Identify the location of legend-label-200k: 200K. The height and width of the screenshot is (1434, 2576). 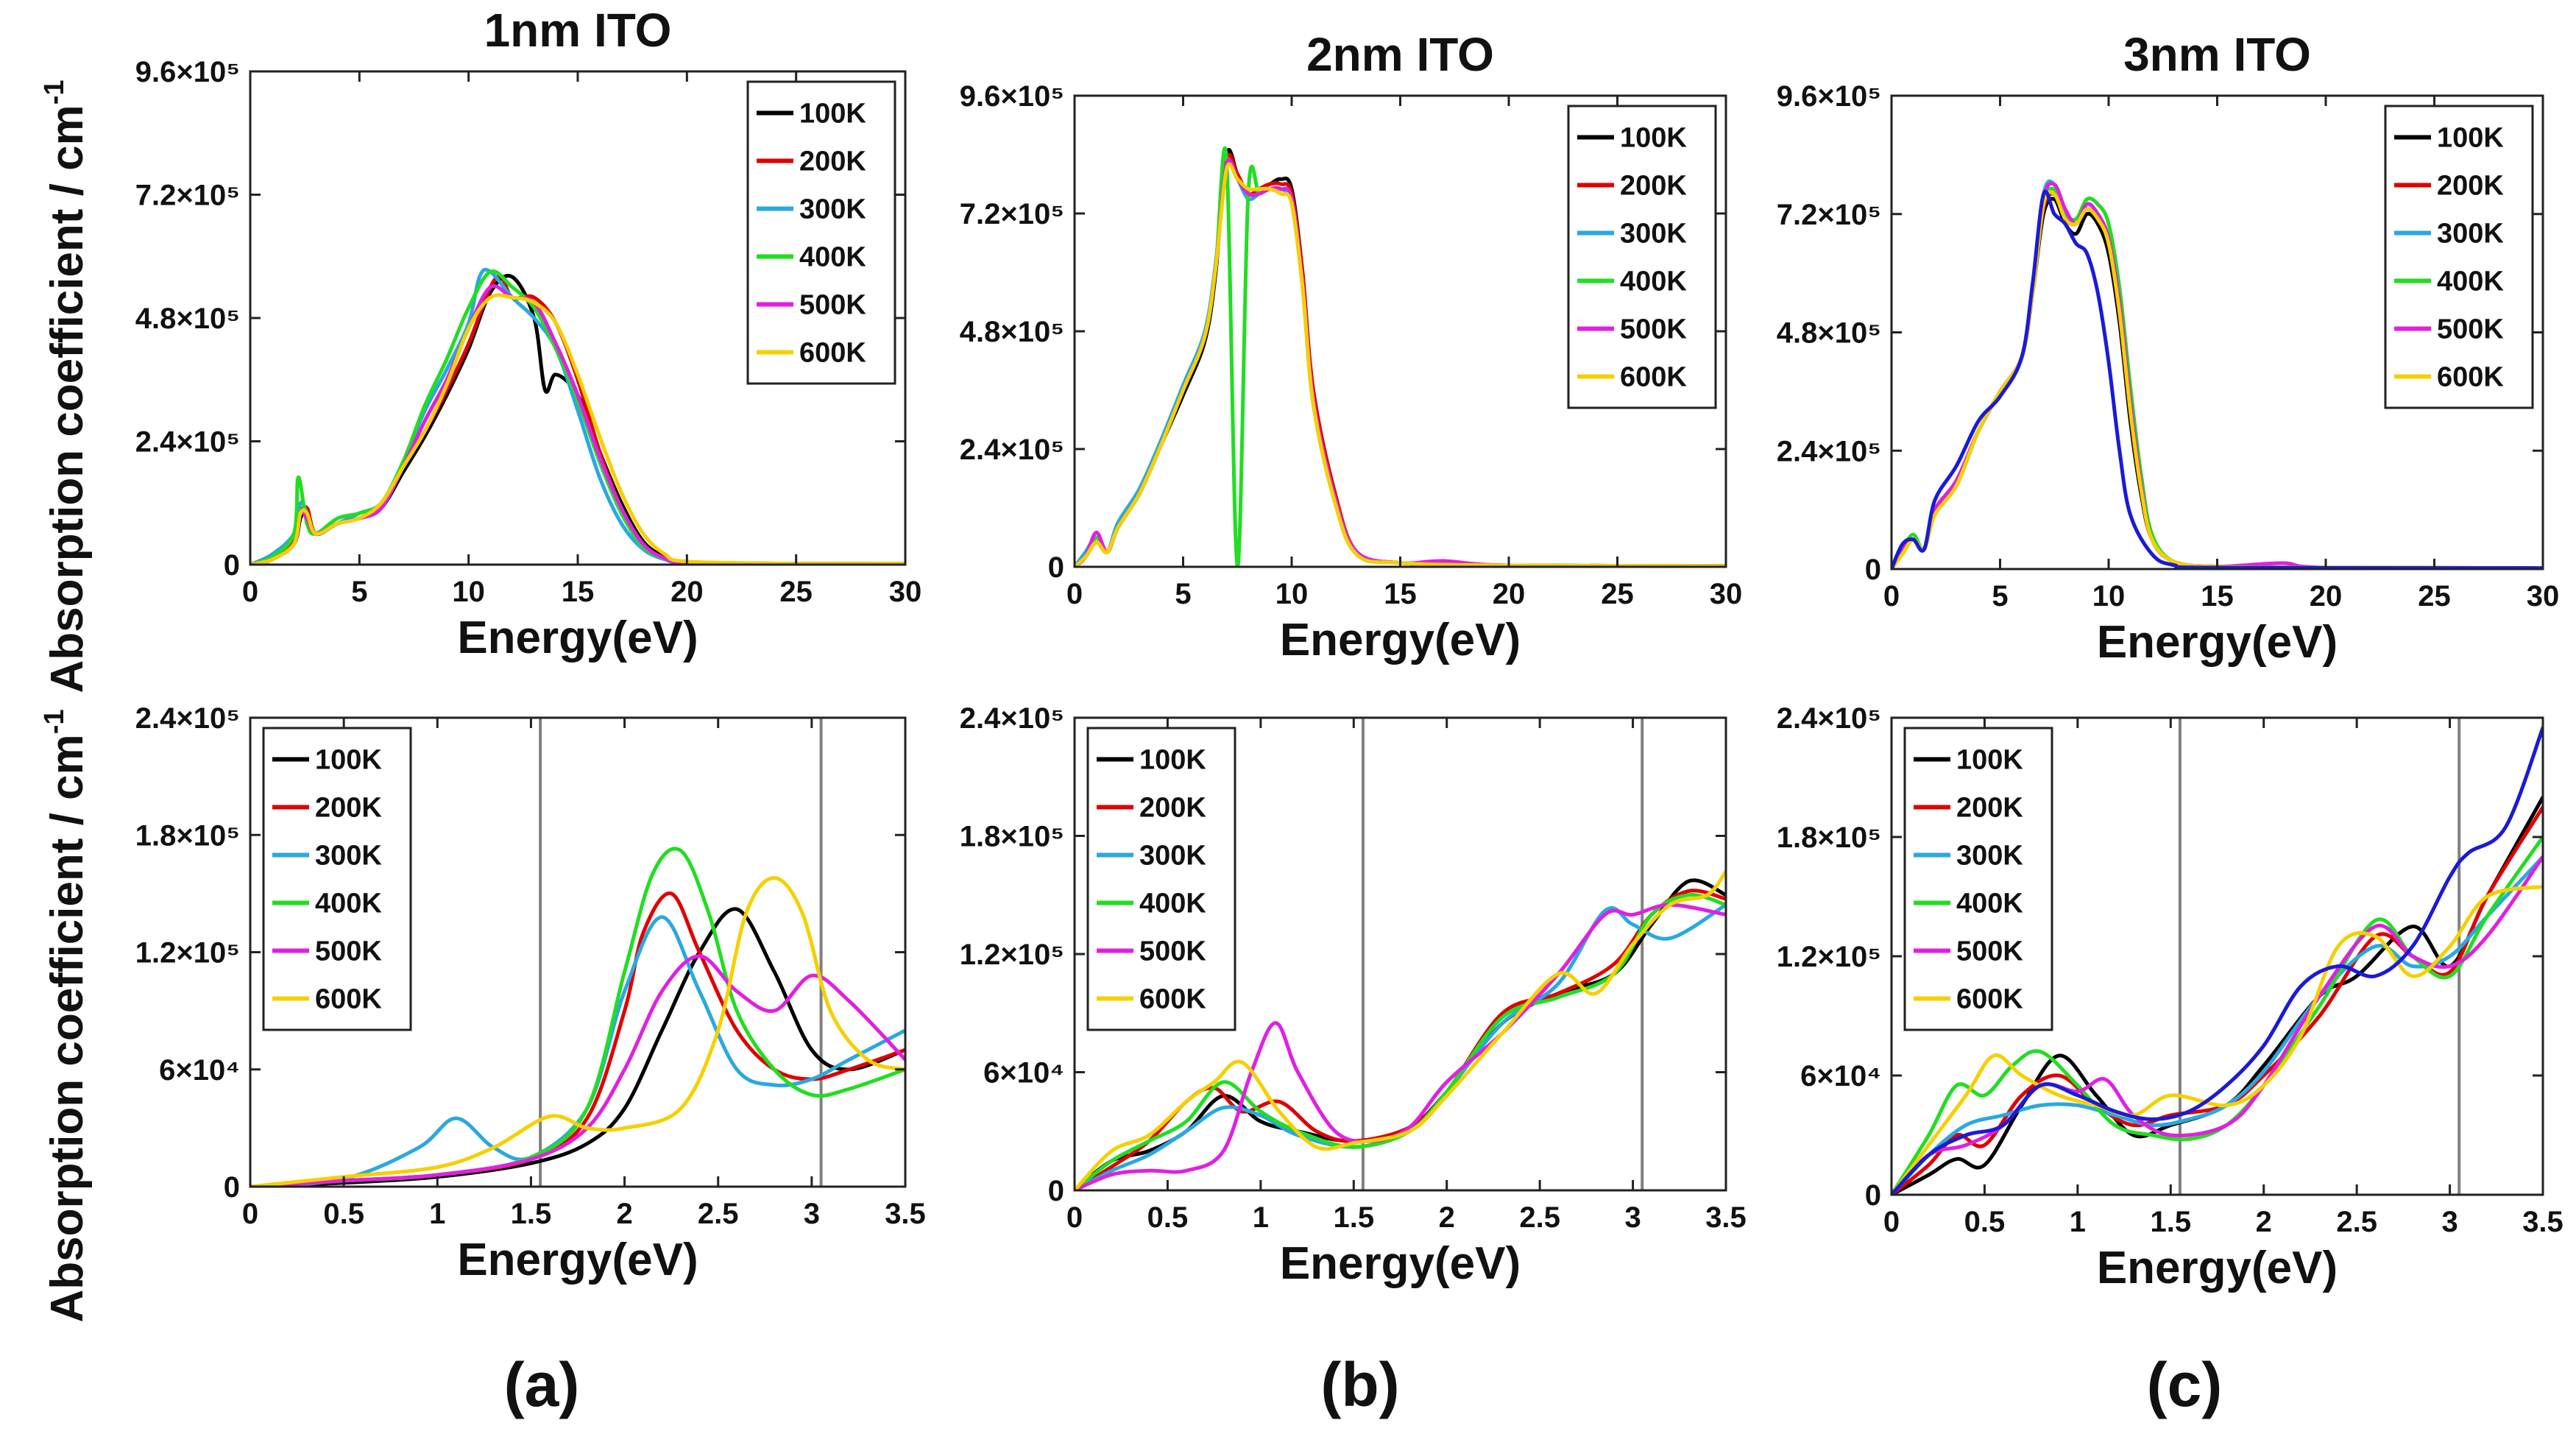
(833, 161).